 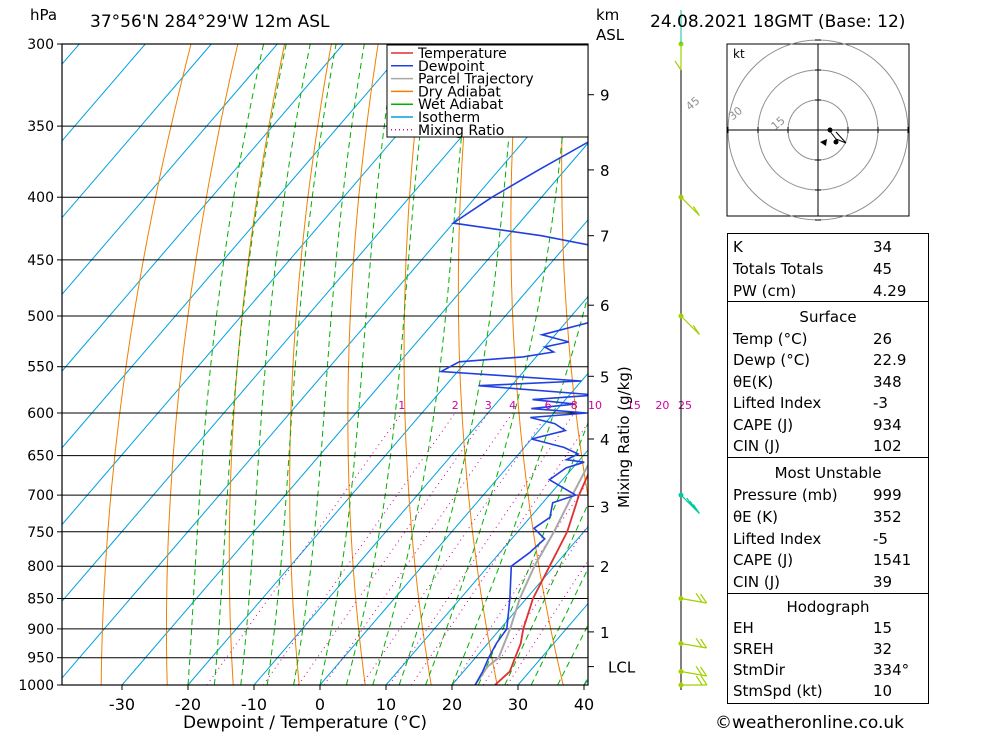 I want to click on pressure-label: 300, so click(x=40, y=45).